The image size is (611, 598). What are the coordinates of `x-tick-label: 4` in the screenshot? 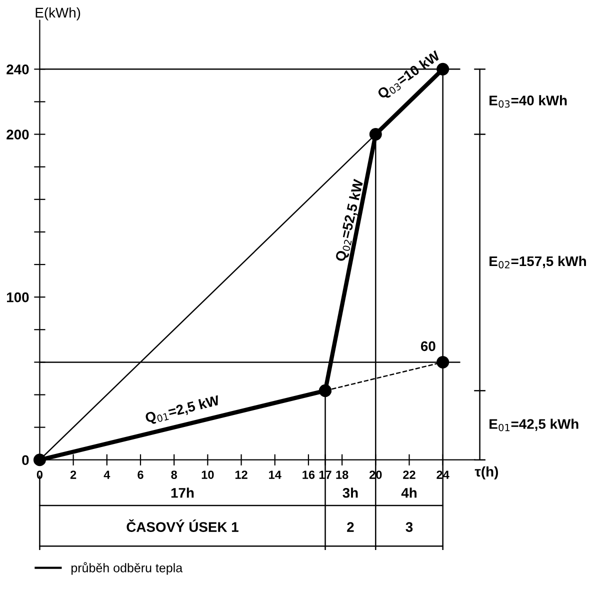 It's located at (107, 474).